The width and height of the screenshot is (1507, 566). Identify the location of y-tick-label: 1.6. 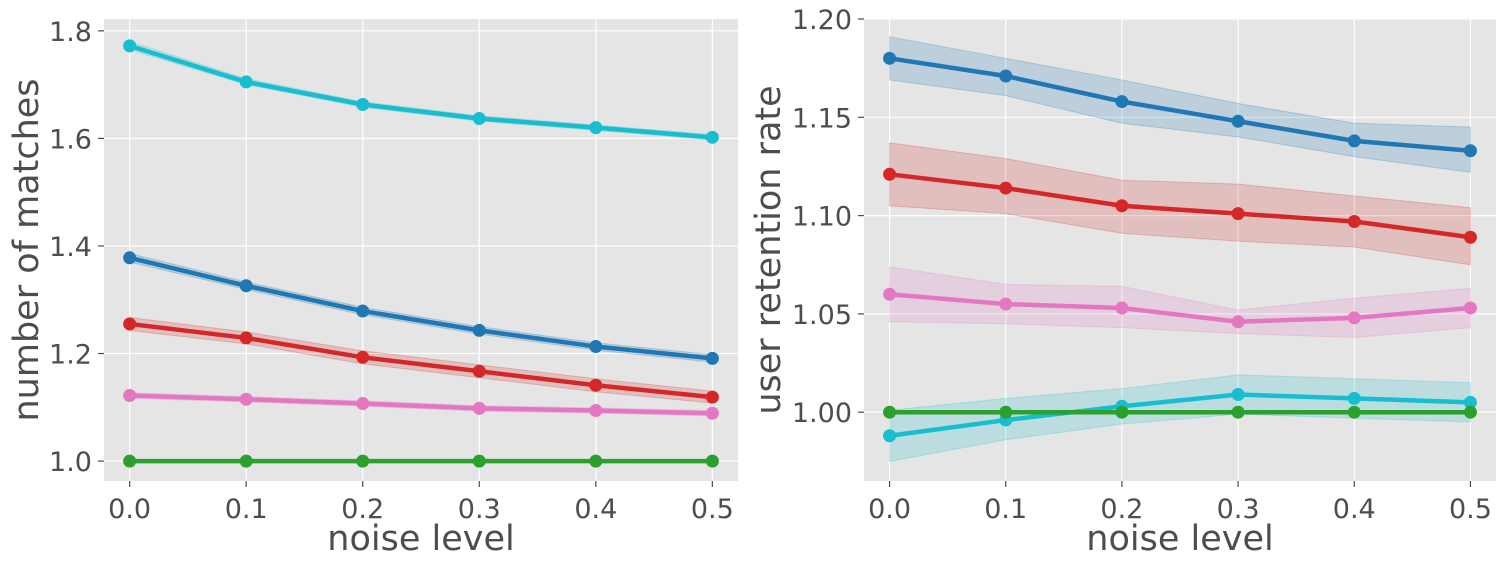
(70, 139).